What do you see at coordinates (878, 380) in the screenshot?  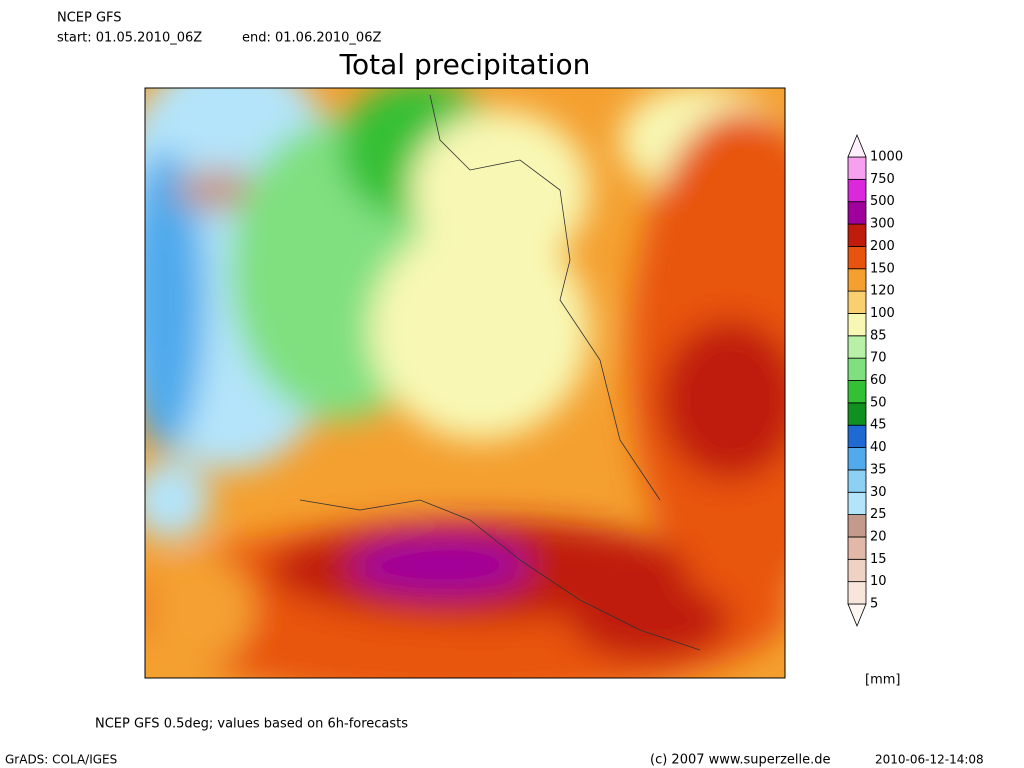 I see `colorbar-label: 60` at bounding box center [878, 380].